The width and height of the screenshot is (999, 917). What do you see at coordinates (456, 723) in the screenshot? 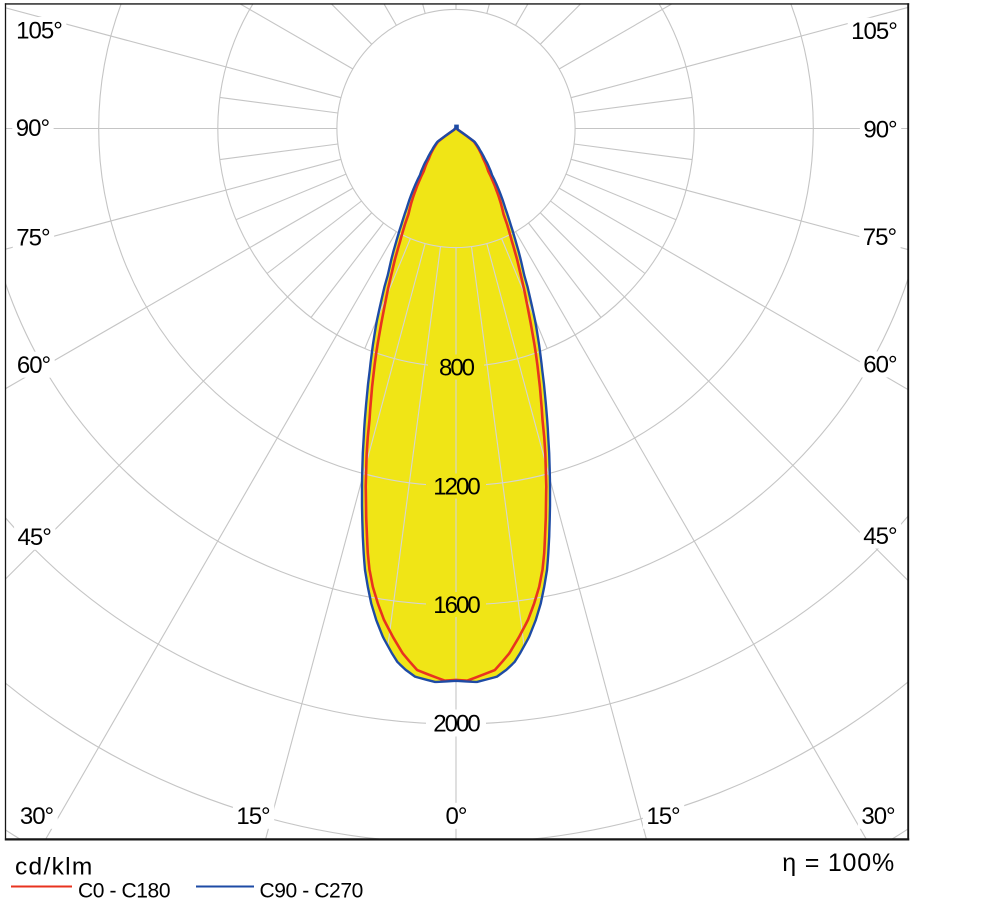
I see `svg-text: 2000` at bounding box center [456, 723].